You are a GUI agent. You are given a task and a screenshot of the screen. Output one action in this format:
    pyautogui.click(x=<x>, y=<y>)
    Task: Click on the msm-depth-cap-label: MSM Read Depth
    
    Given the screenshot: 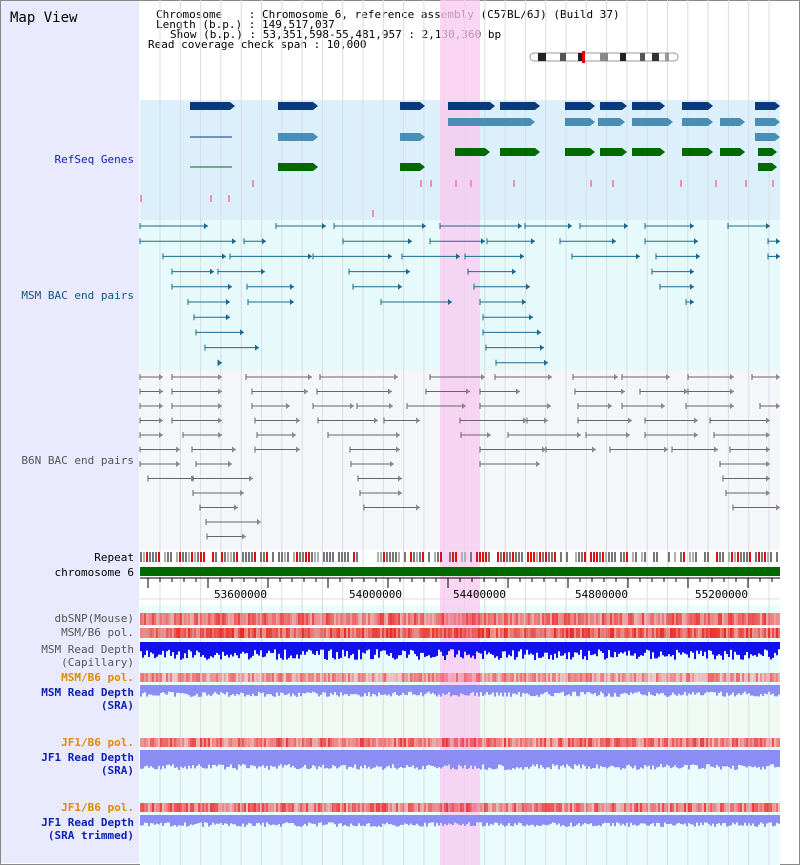 What is the action you would take?
    pyautogui.click(x=87, y=649)
    